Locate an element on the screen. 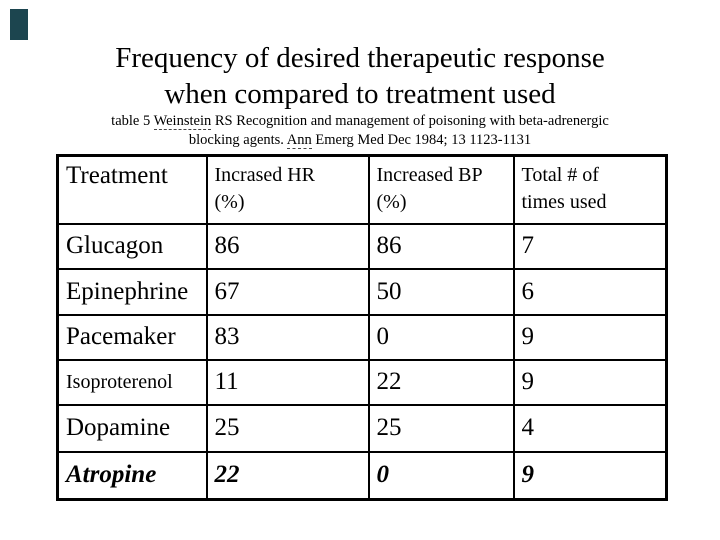 The height and width of the screenshot is (540, 720). table-row-dopamine: Dopamine 25 25 4 is located at coordinates (362, 428).